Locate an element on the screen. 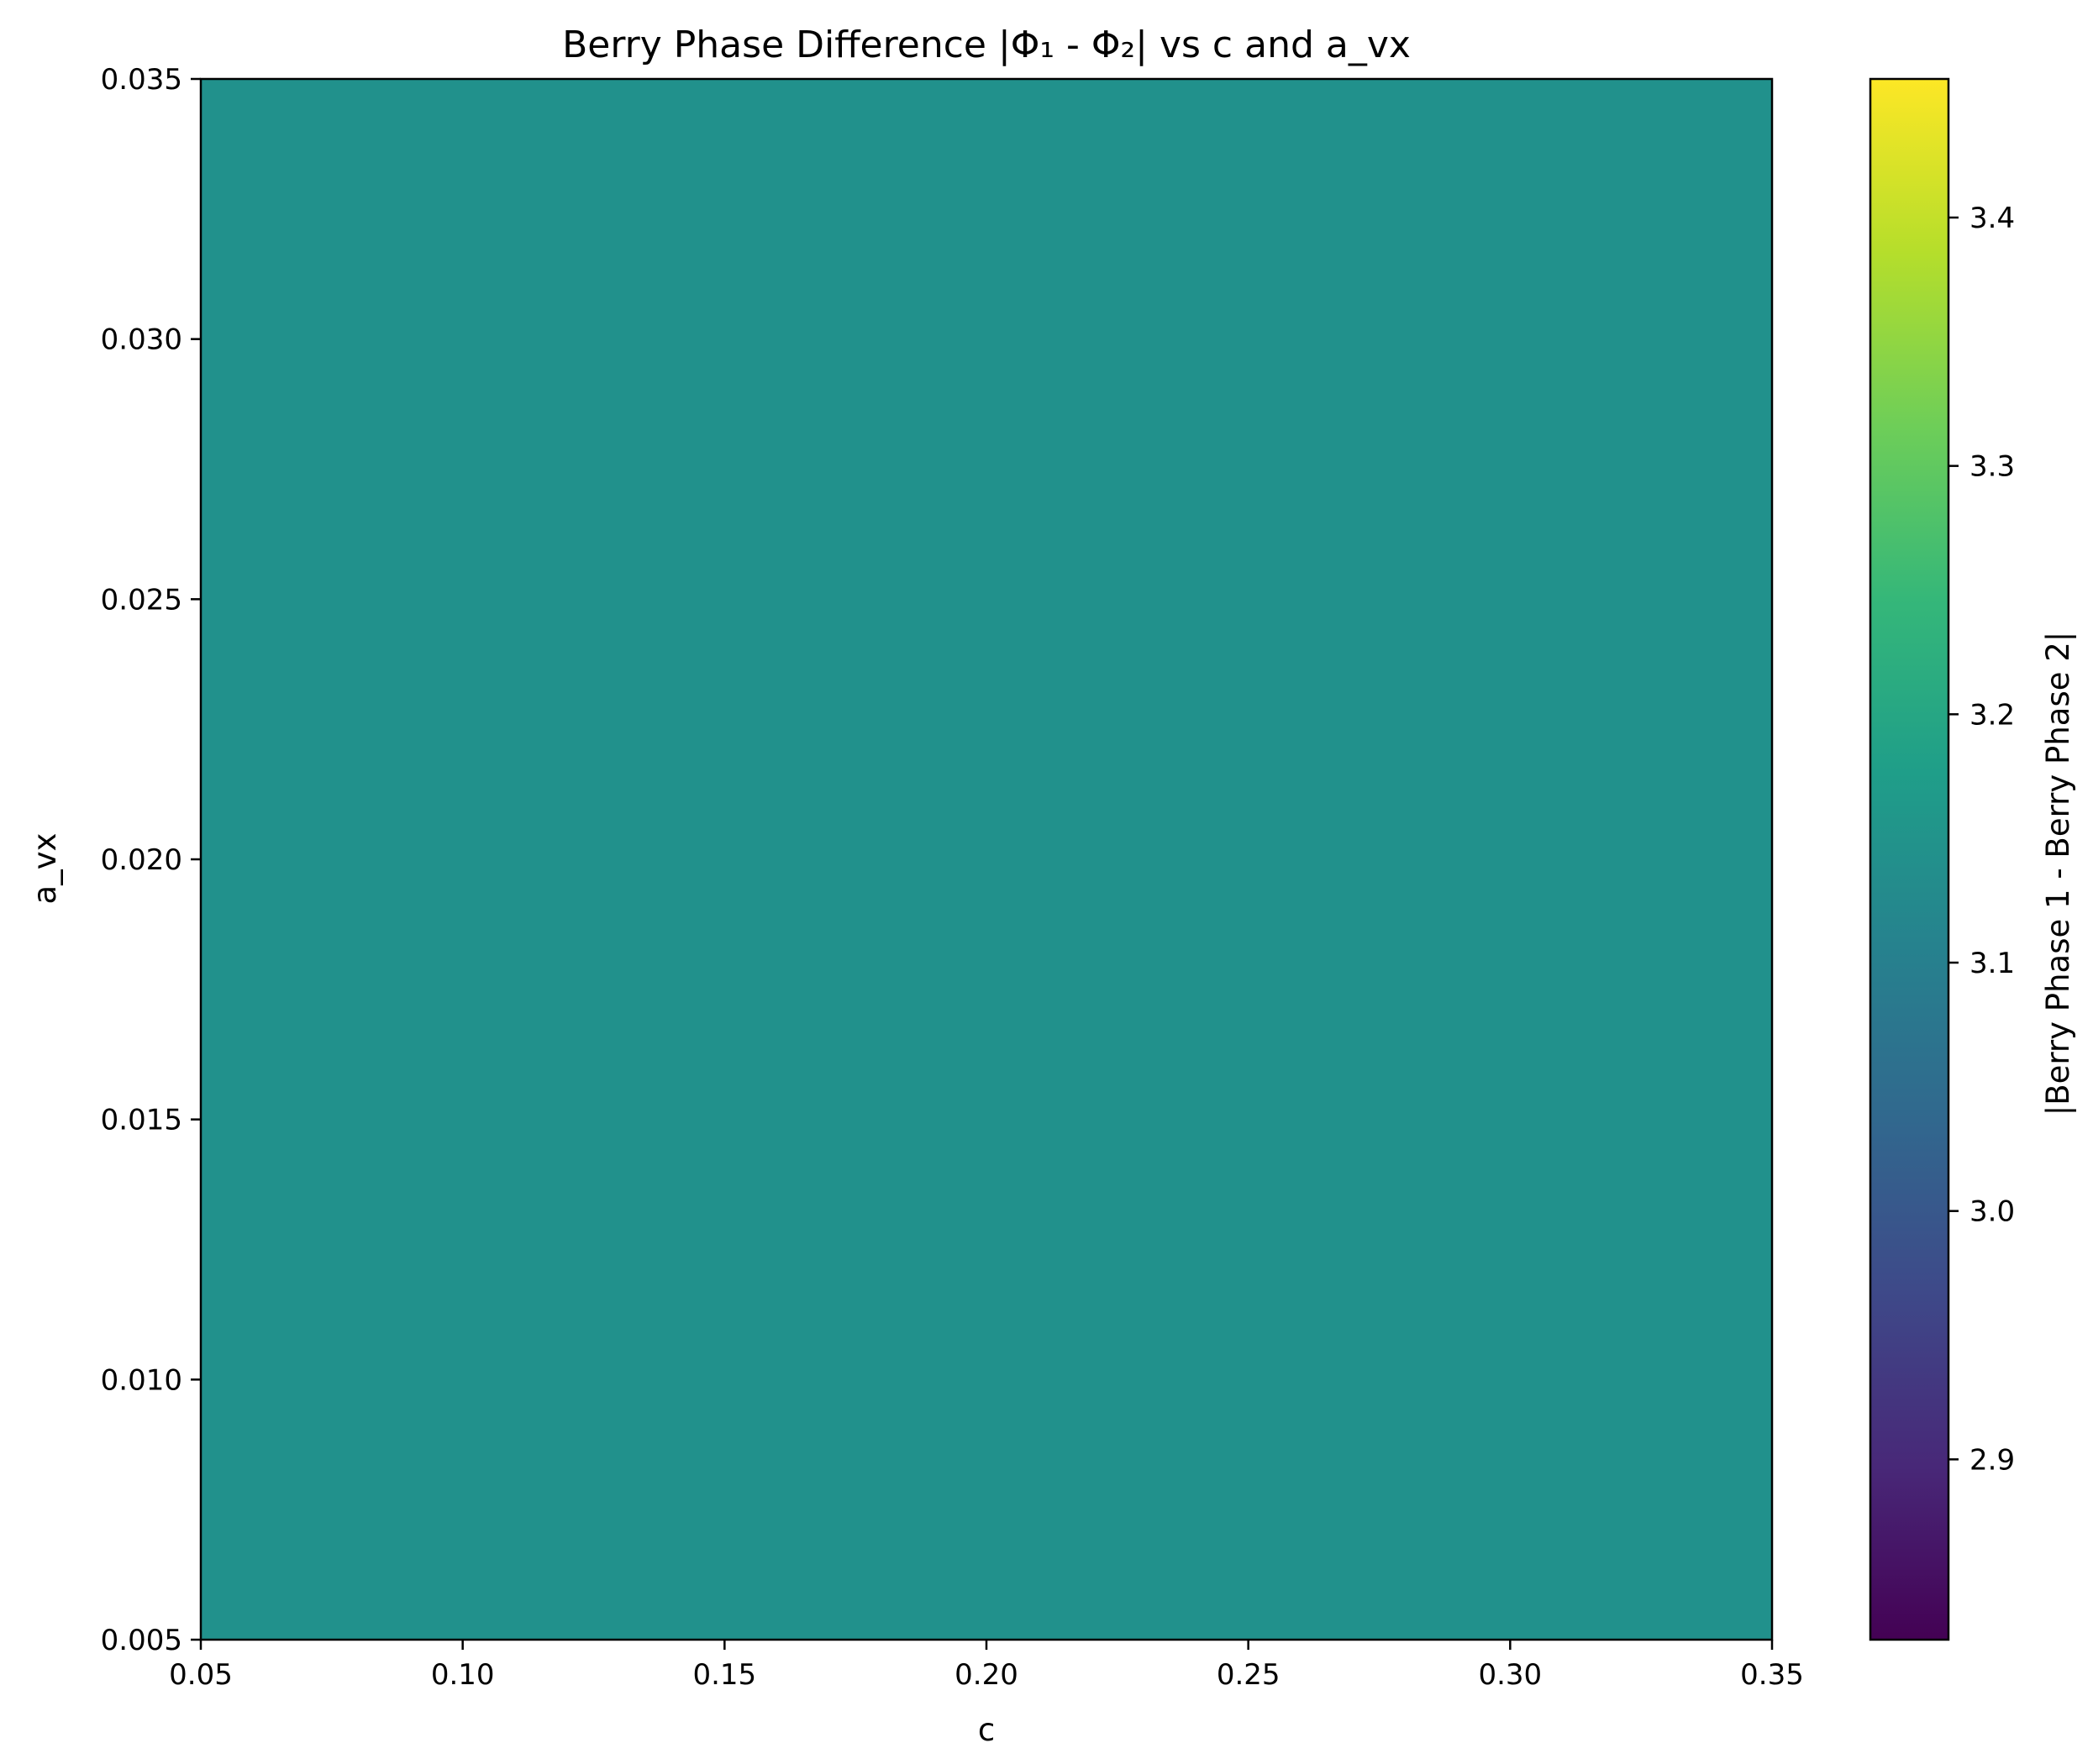 This screenshot has height=1764, width=2093. x-axis-label: c is located at coordinates (987, 1730).